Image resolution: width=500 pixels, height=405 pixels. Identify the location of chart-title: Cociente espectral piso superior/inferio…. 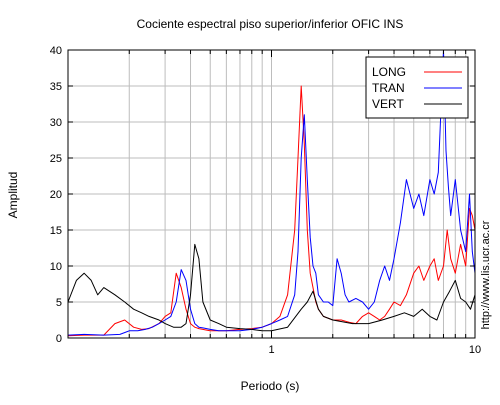
(270, 24).